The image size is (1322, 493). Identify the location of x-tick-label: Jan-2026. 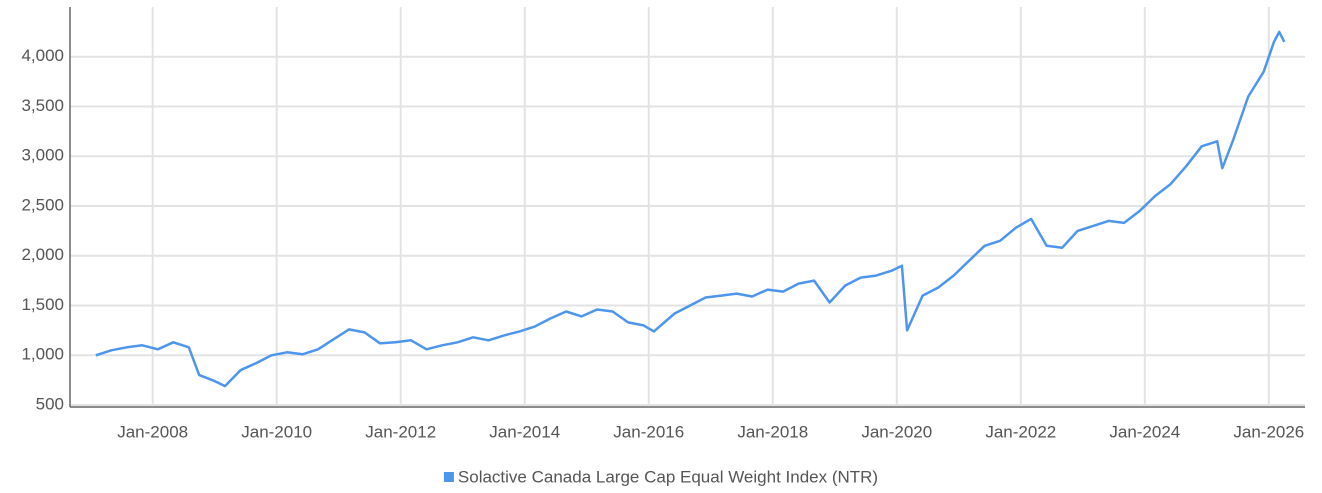
(1268, 431).